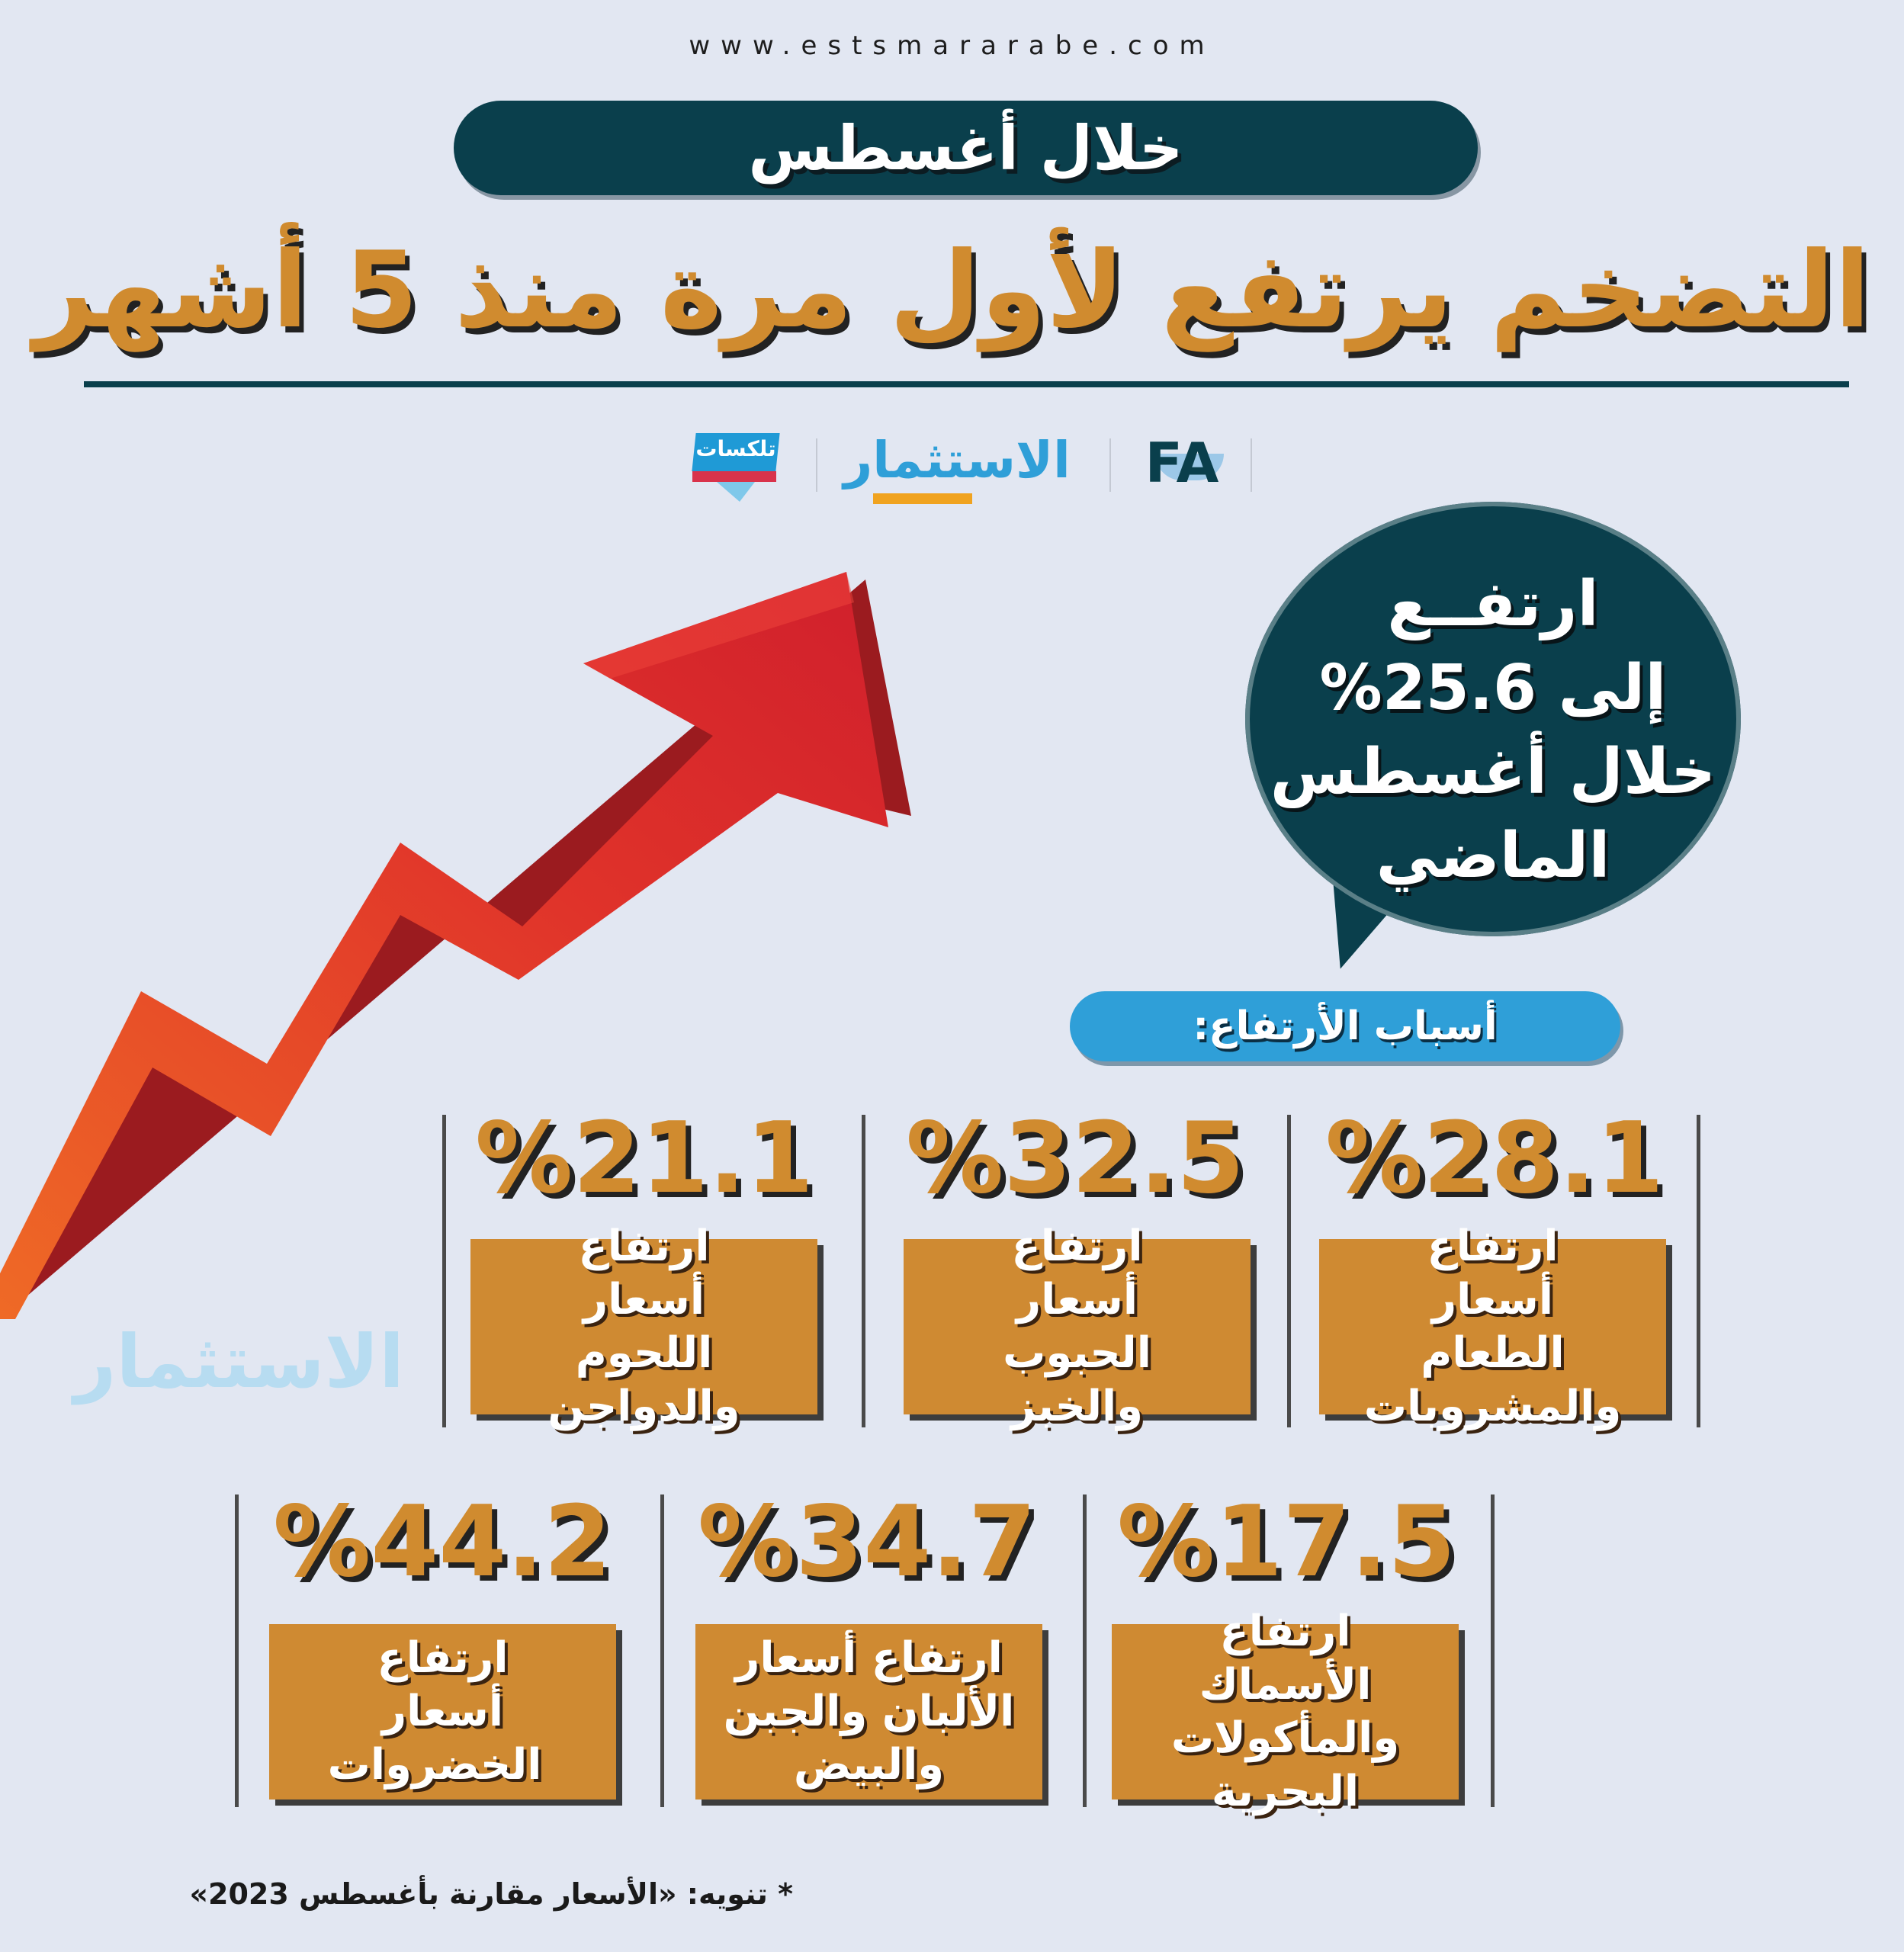 Image resolution: width=1904 pixels, height=1952 pixels. I want to click on divider, so click(966, 384).